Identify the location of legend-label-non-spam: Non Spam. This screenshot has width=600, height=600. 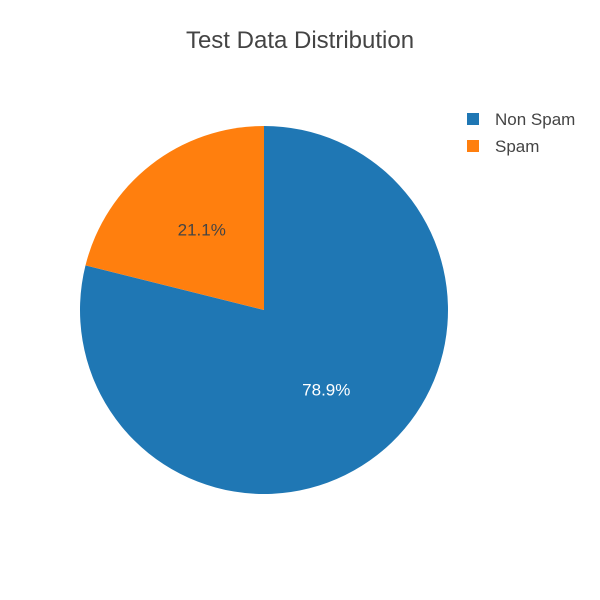
(535, 119).